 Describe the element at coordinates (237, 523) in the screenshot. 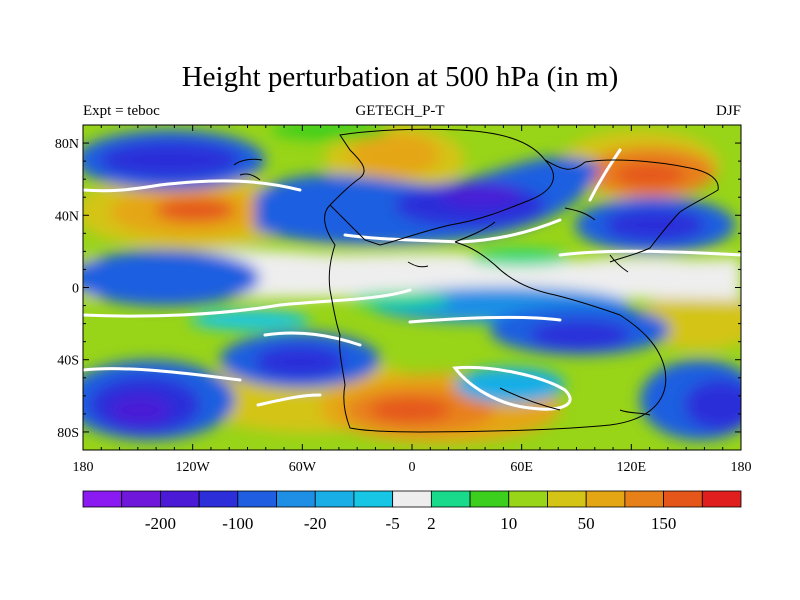

I see `colorbar-label: -100` at that location.